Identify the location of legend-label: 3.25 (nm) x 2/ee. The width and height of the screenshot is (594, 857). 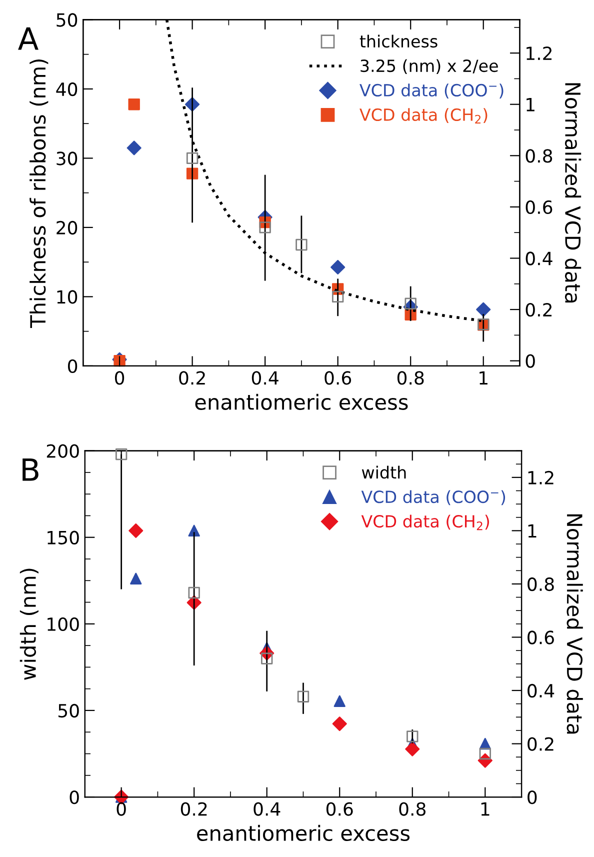
(429, 66).